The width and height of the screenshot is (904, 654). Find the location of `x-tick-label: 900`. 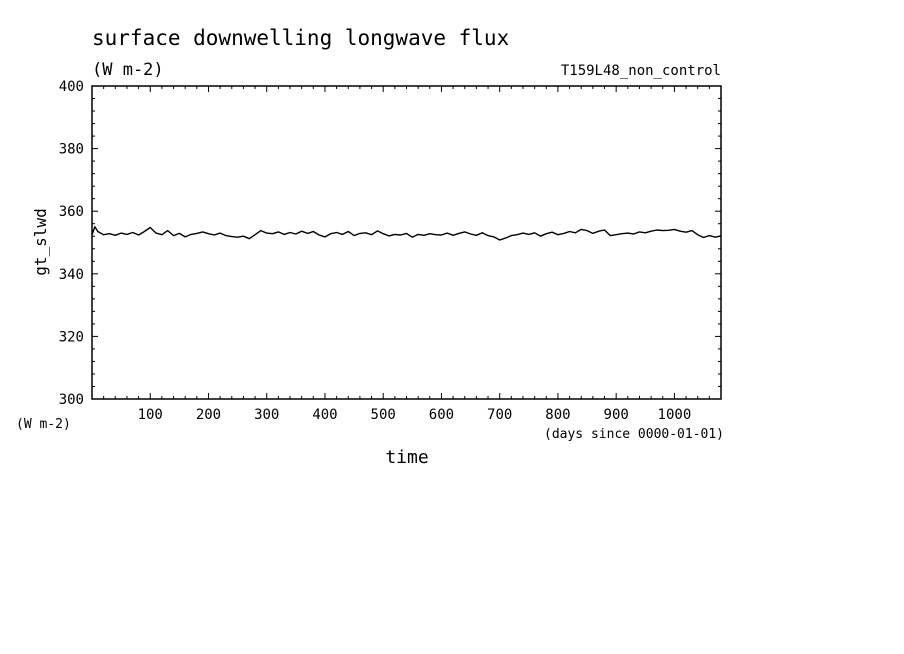

x-tick-label: 900 is located at coordinates (616, 415).